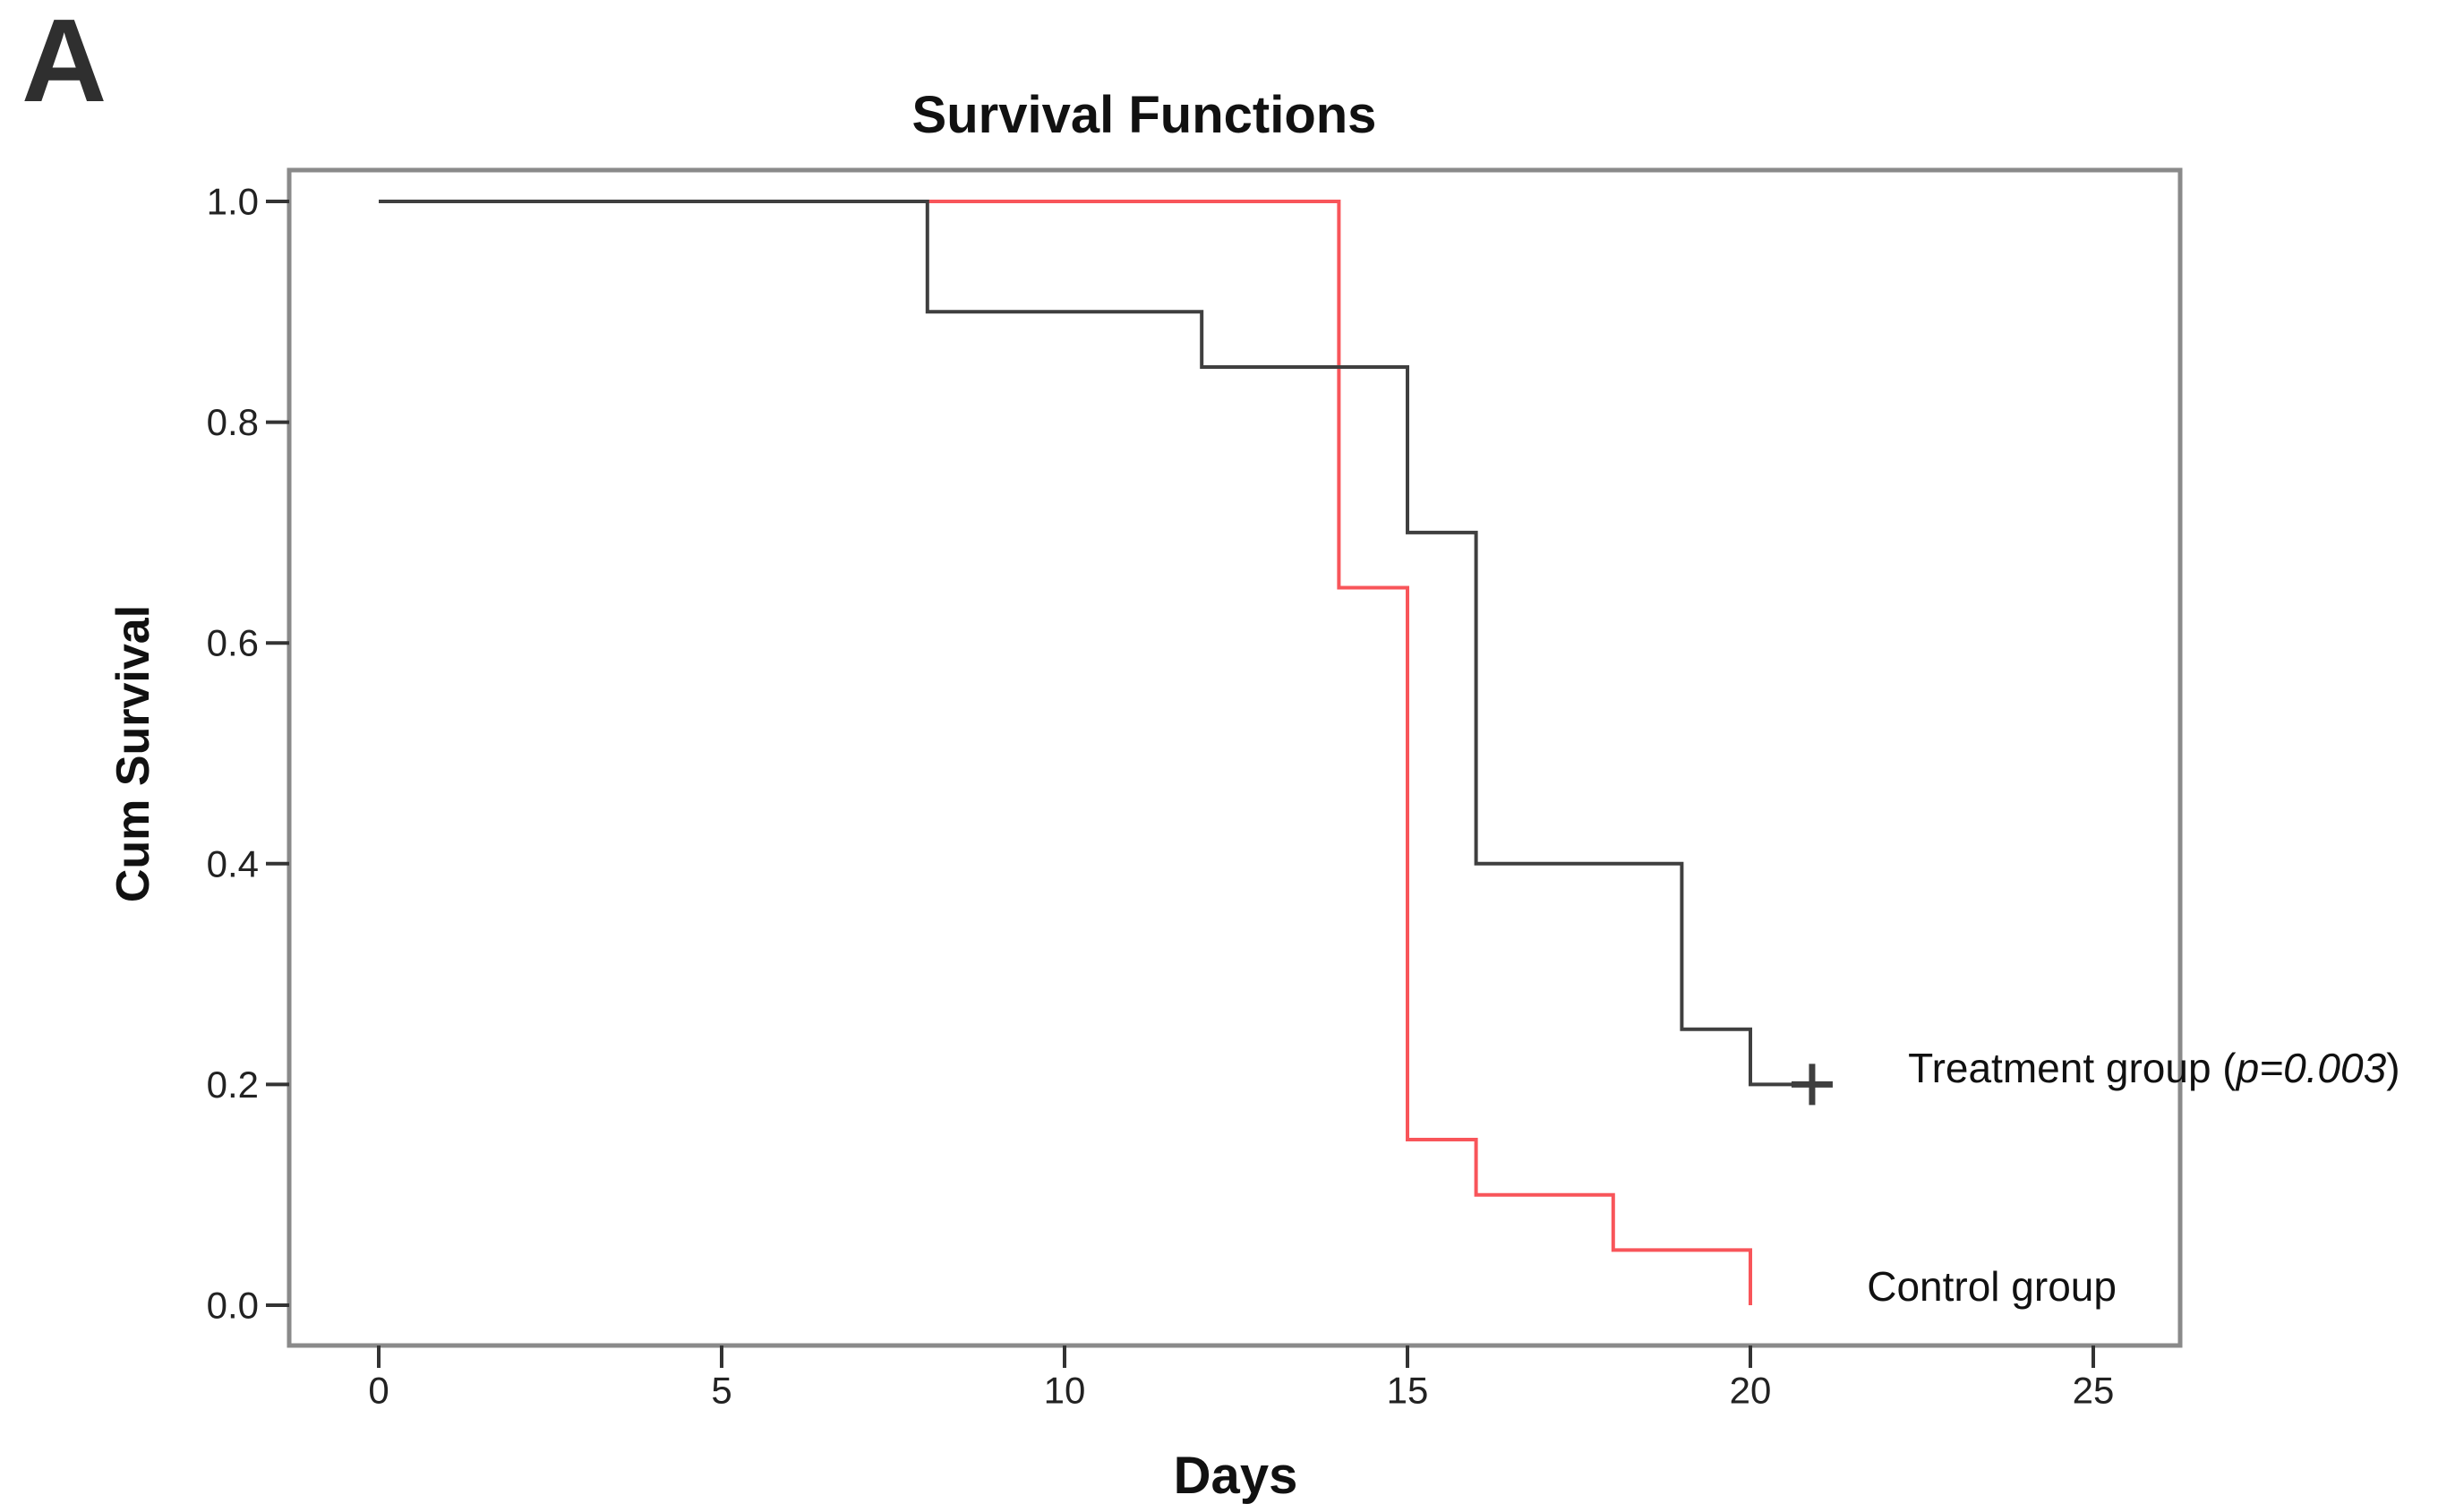  Describe the element at coordinates (64, 63) in the screenshot. I see `panel-label: A` at that location.